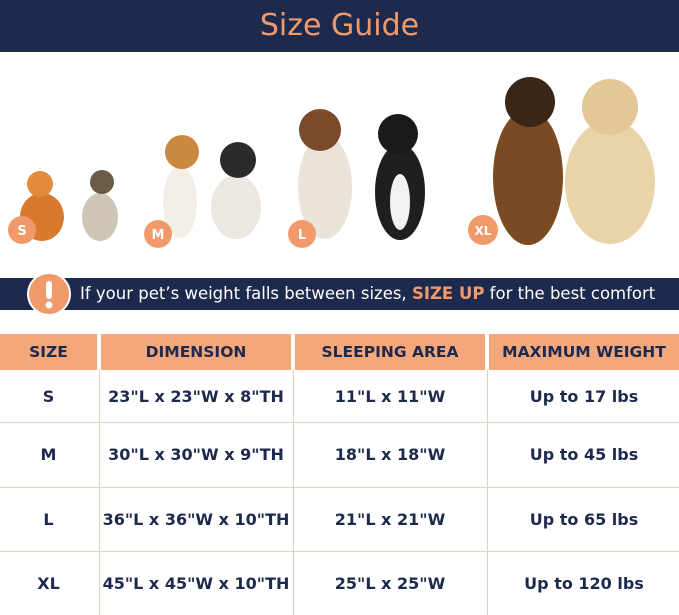  Describe the element at coordinates (584, 583) in the screenshot. I see `table-cell: Up to 120 lbs` at that location.